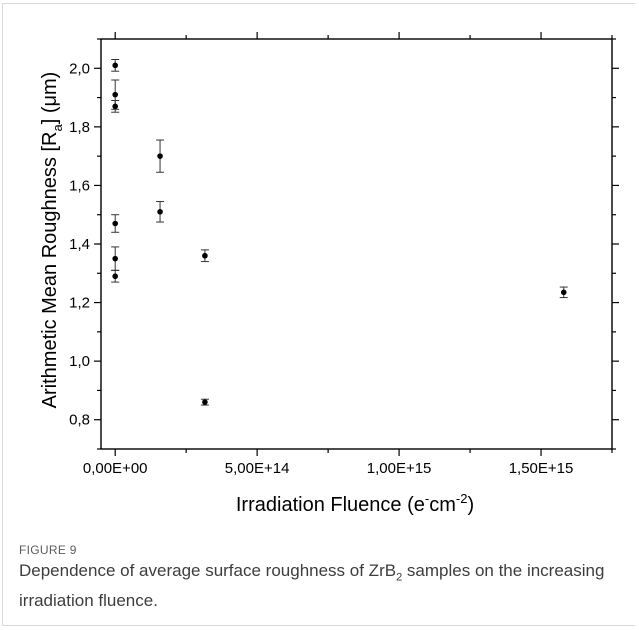 The image size is (639, 630). What do you see at coordinates (79, 244) in the screenshot?
I see `y-tick-label: 1,4` at bounding box center [79, 244].